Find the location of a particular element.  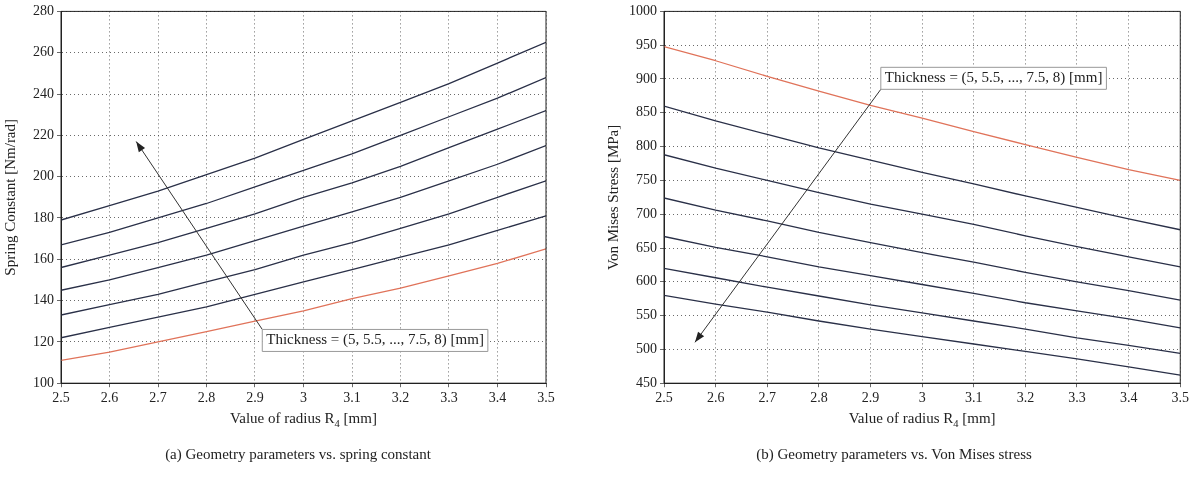

y-tick-label: 950 is located at coordinates (646, 44).